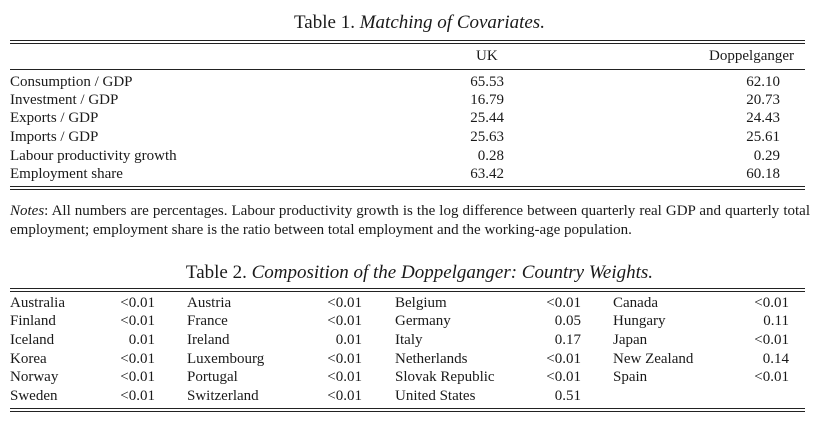 The height and width of the screenshot is (437, 839). I want to click on row-label: Employment share, so click(66, 174).